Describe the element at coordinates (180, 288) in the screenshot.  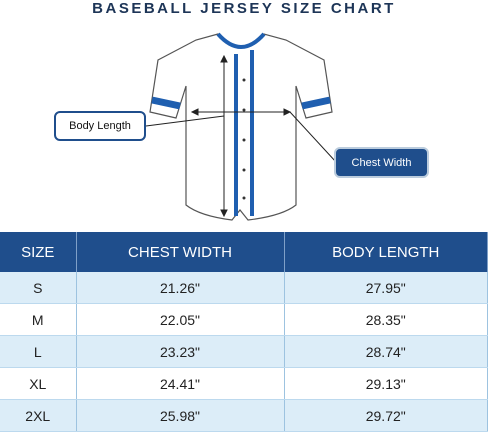
I see `table-cell: 21.26"` at that location.